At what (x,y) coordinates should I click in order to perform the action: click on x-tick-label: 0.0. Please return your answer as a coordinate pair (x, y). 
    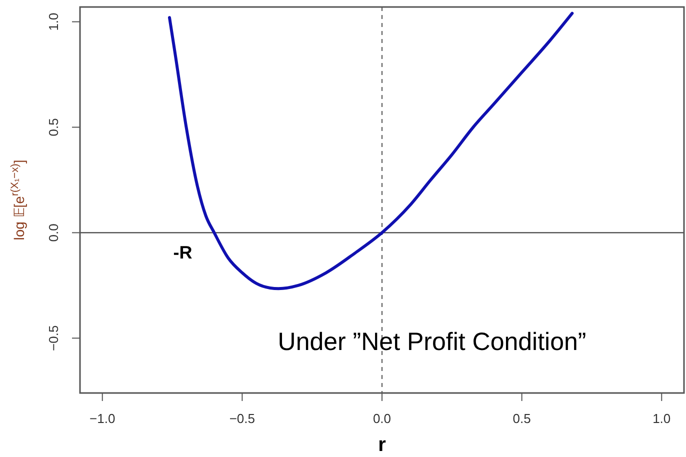
    Looking at the image, I should click on (382, 418).